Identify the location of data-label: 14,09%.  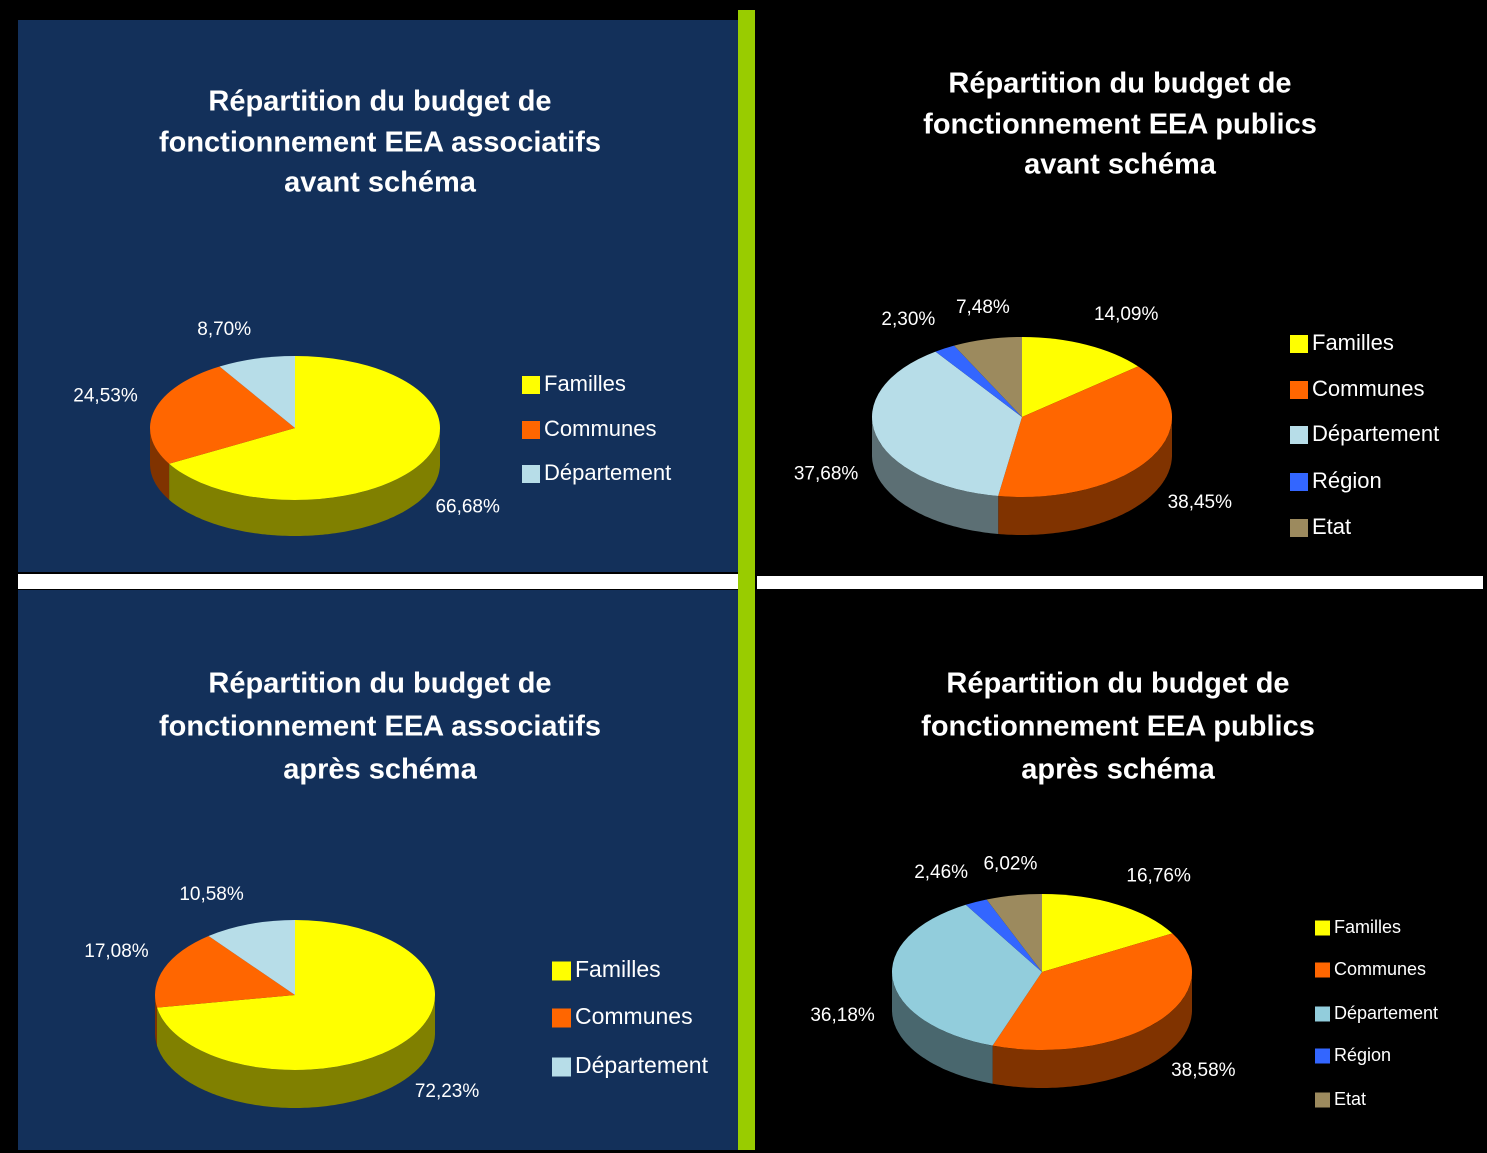
(1126, 314).